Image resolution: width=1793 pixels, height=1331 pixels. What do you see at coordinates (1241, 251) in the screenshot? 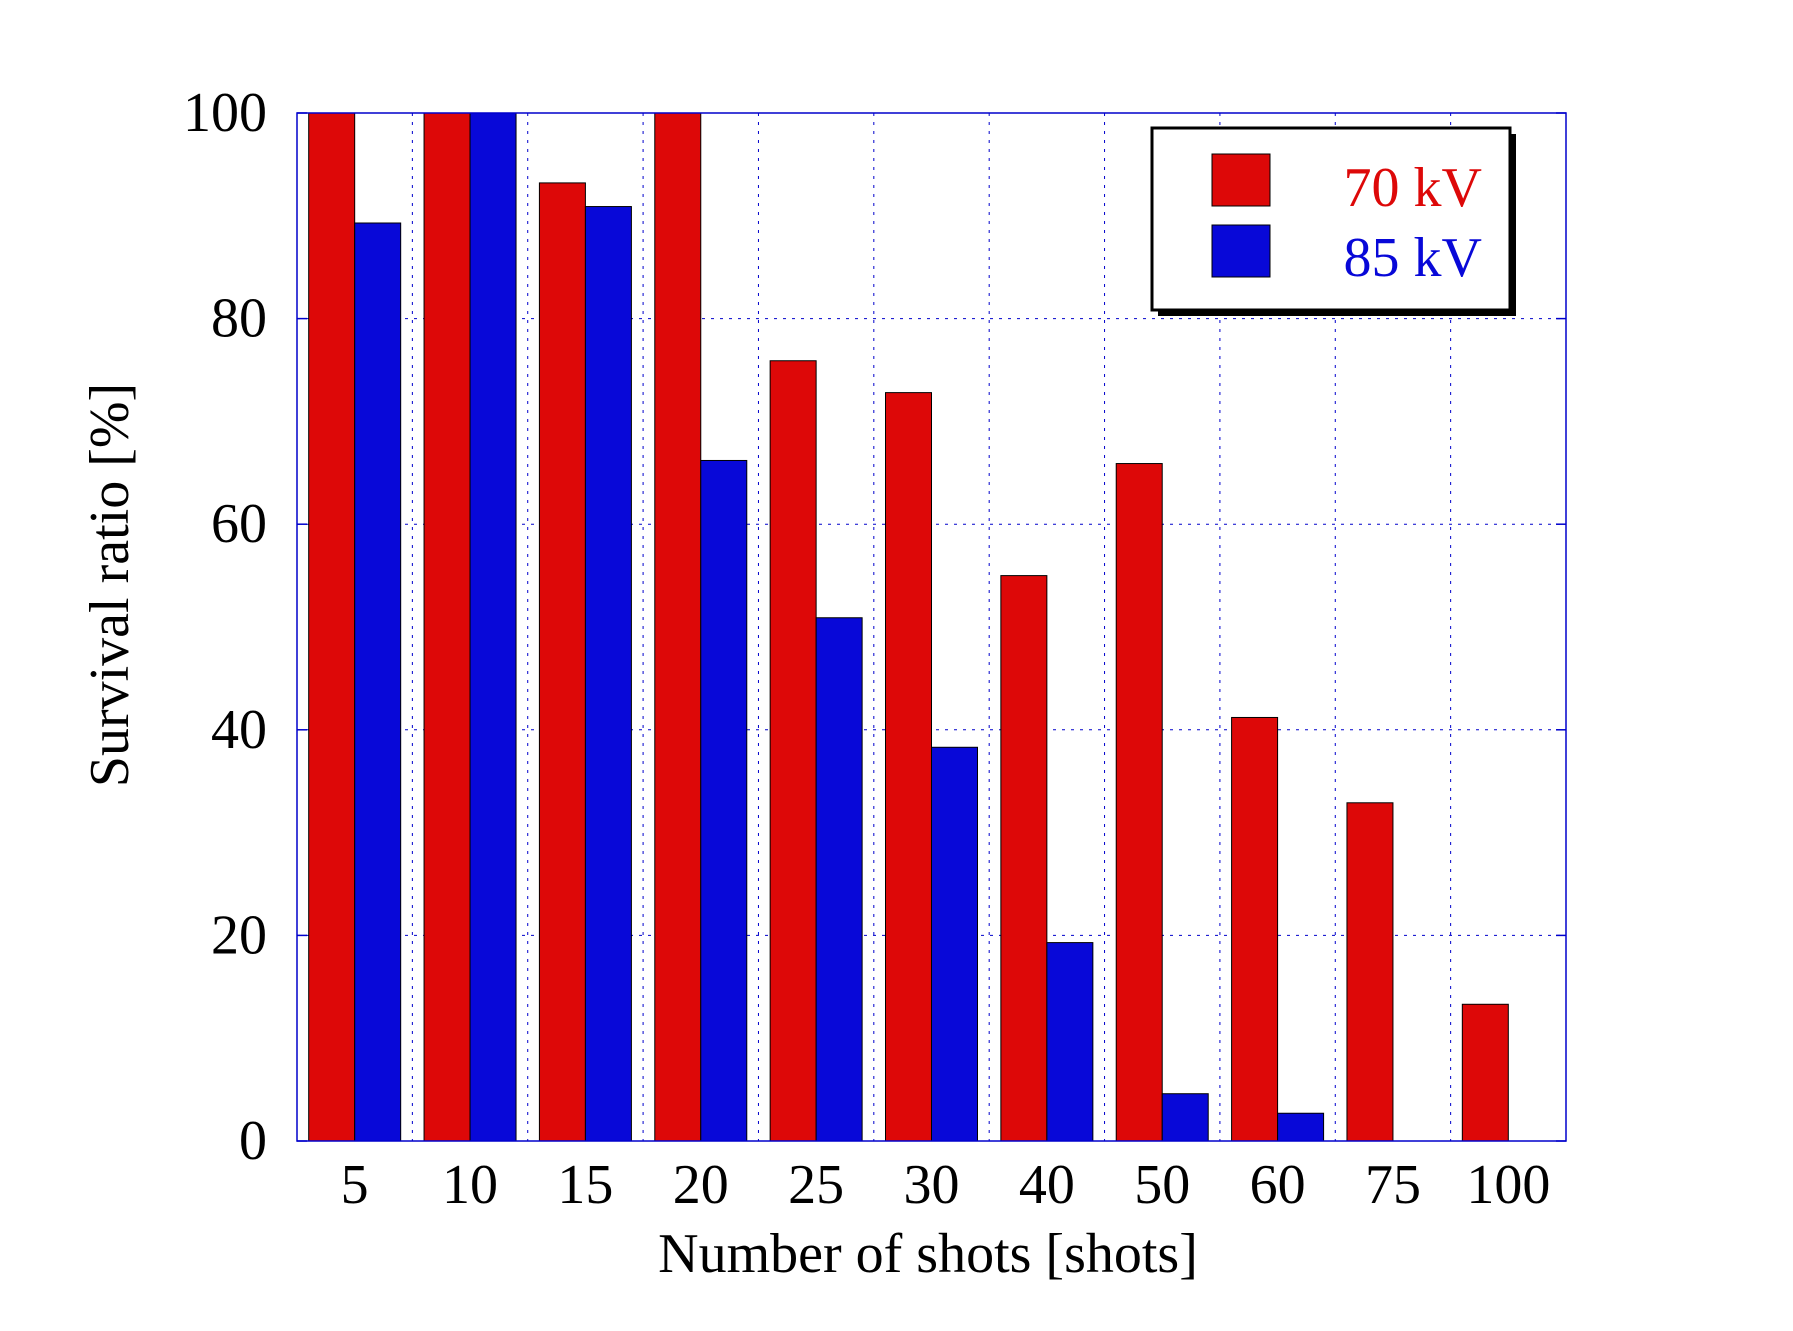
I see `legend-swatch-85kv` at bounding box center [1241, 251].